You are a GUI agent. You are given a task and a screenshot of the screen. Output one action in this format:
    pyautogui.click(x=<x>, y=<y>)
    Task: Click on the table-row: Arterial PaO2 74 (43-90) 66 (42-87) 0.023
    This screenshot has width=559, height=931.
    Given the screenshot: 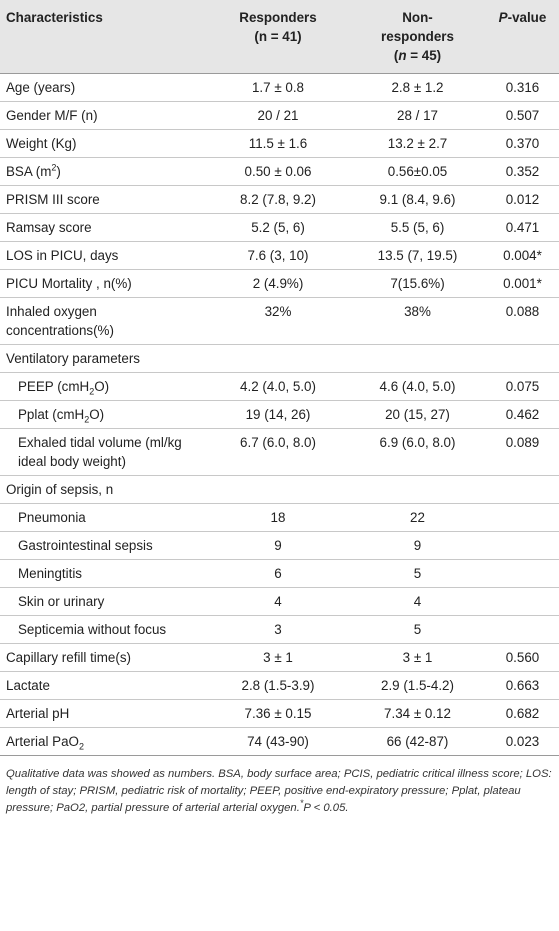 What is the action you would take?
    pyautogui.click(x=279, y=741)
    